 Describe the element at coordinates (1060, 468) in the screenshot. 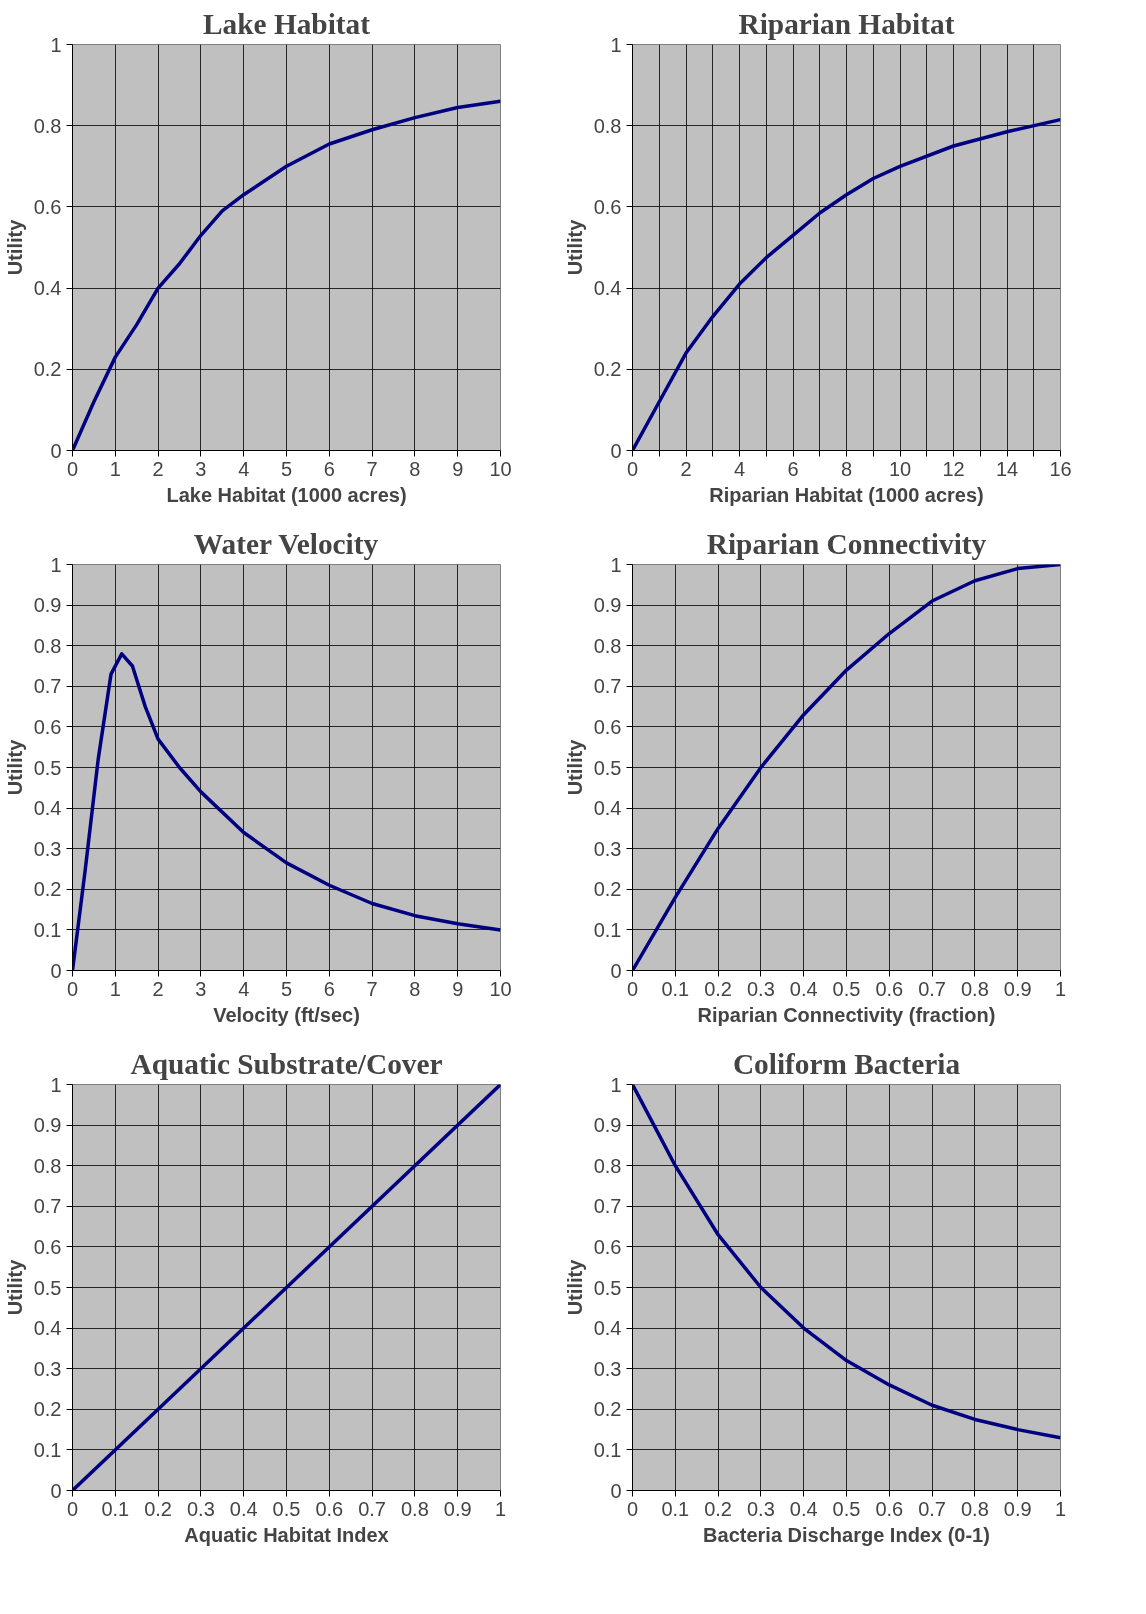

I see `x-tick-label: 16` at that location.